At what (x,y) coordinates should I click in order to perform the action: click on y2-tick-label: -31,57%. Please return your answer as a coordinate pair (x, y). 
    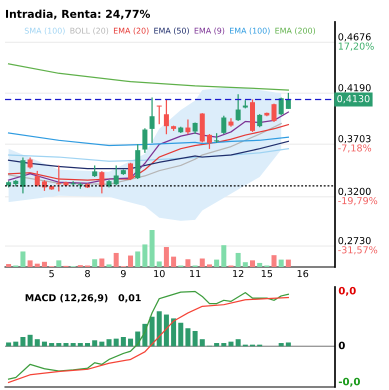
    Looking at the image, I should click on (358, 250).